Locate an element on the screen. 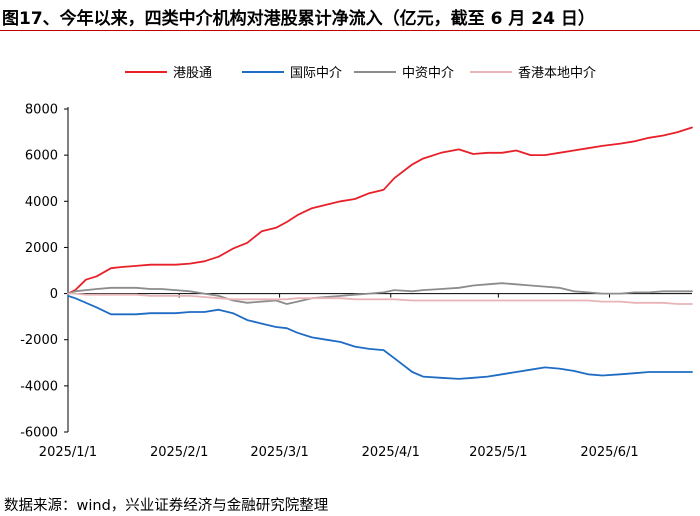 The height and width of the screenshot is (516, 700). y-tick-label: -6000 is located at coordinates (39, 433).